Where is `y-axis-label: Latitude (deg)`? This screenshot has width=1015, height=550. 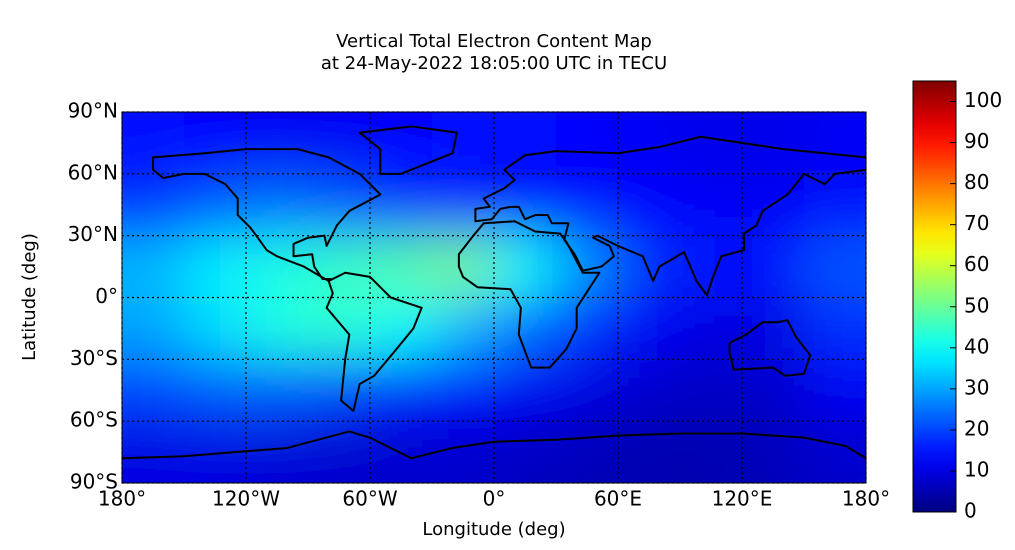 y-axis-label: Latitude (deg) is located at coordinates (29, 297).